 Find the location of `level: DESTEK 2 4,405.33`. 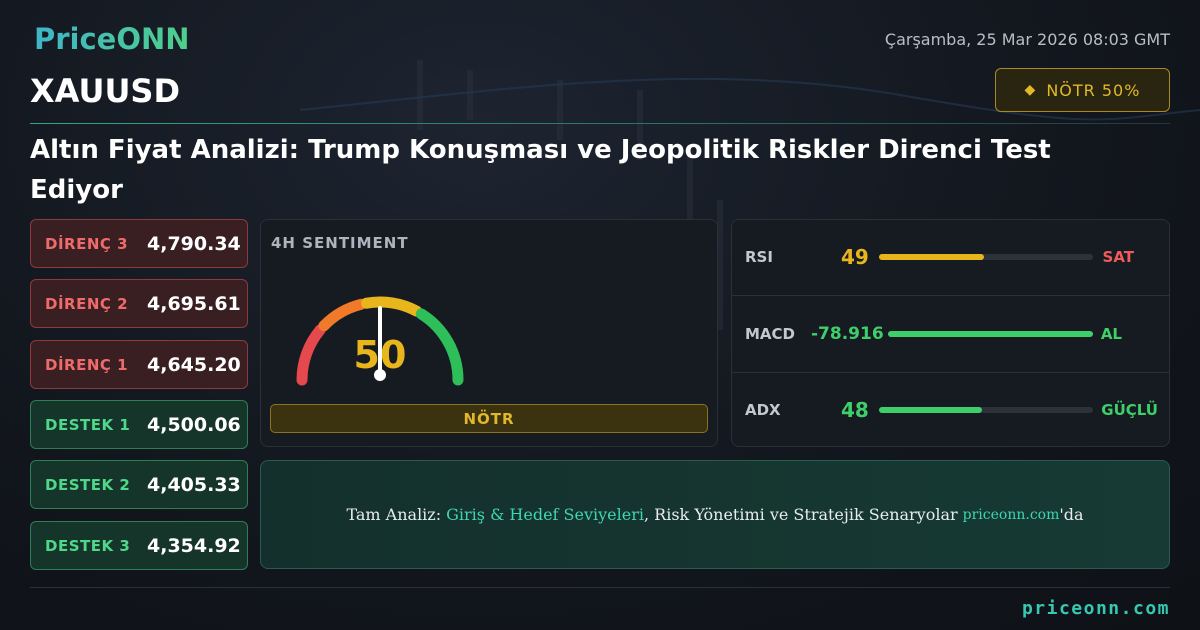

level: DESTEK 2 4,405.33 is located at coordinates (139, 484).